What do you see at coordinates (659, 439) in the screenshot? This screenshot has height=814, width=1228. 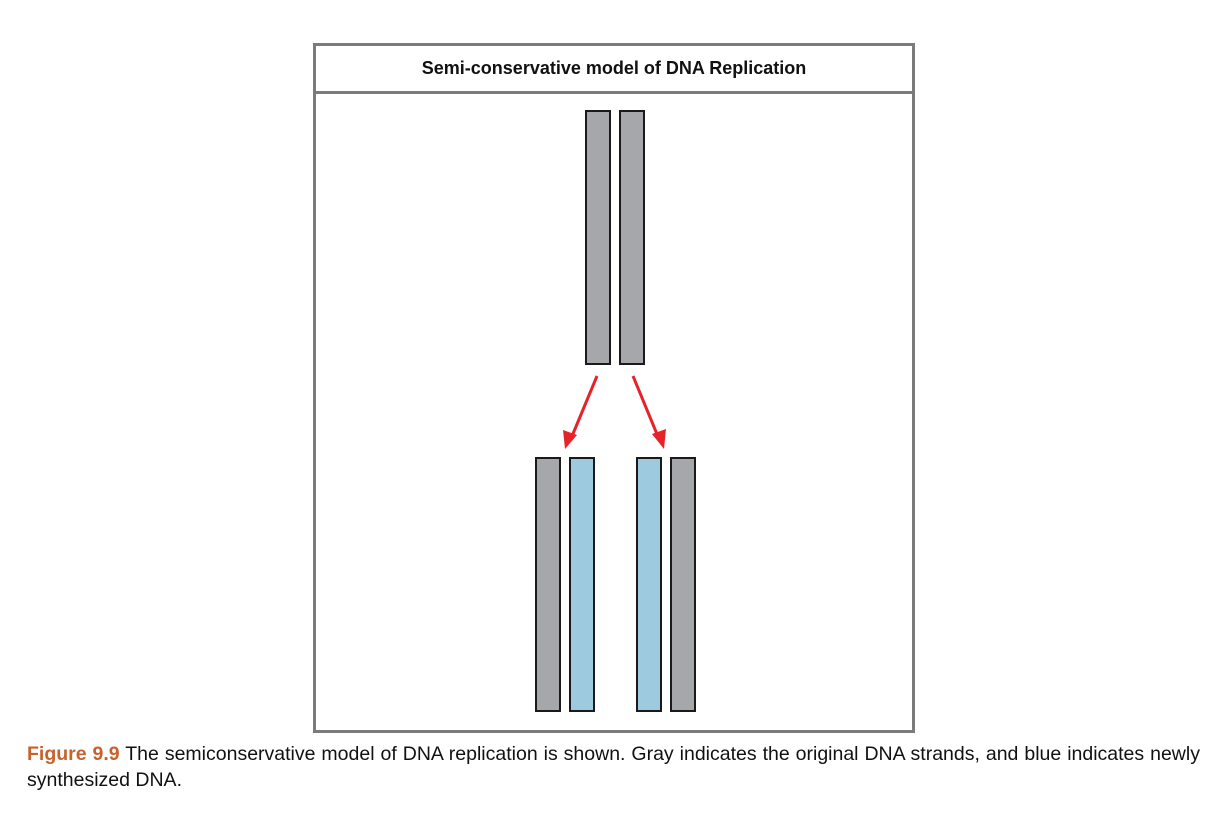 I see `arrowhead-right` at bounding box center [659, 439].